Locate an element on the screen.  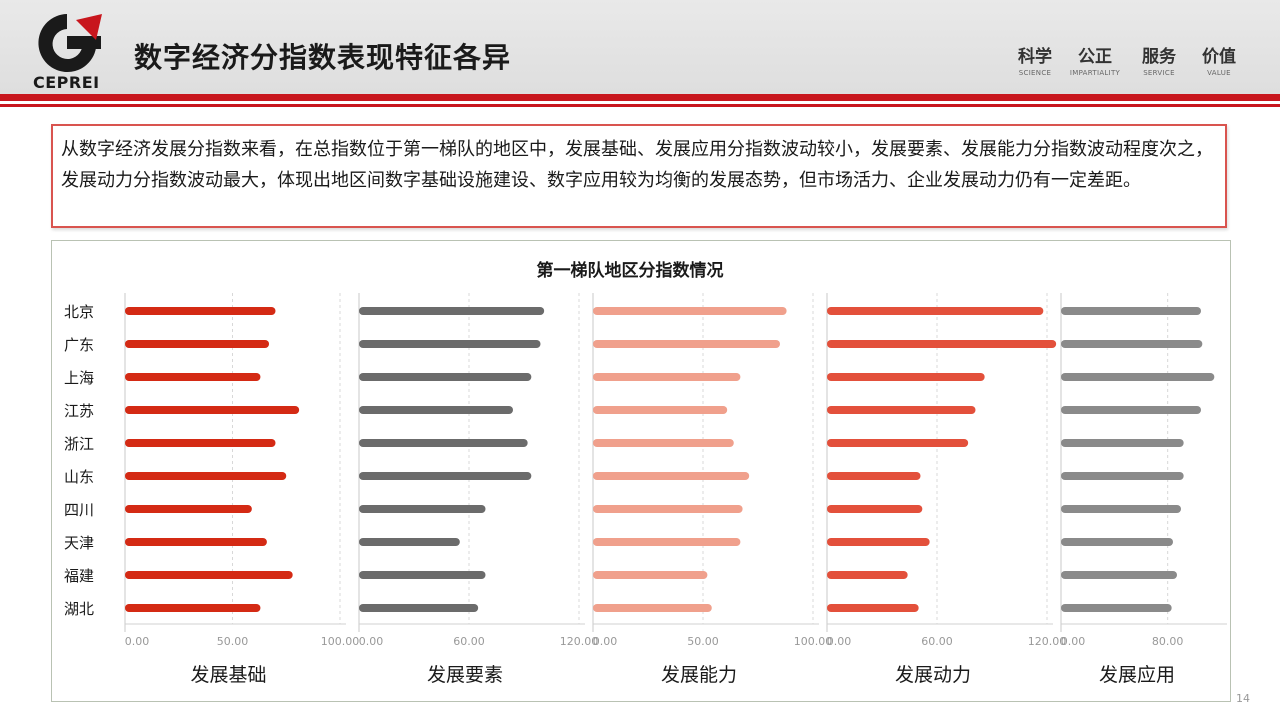
tick-label: 80.00 is located at coordinates (1168, 641).